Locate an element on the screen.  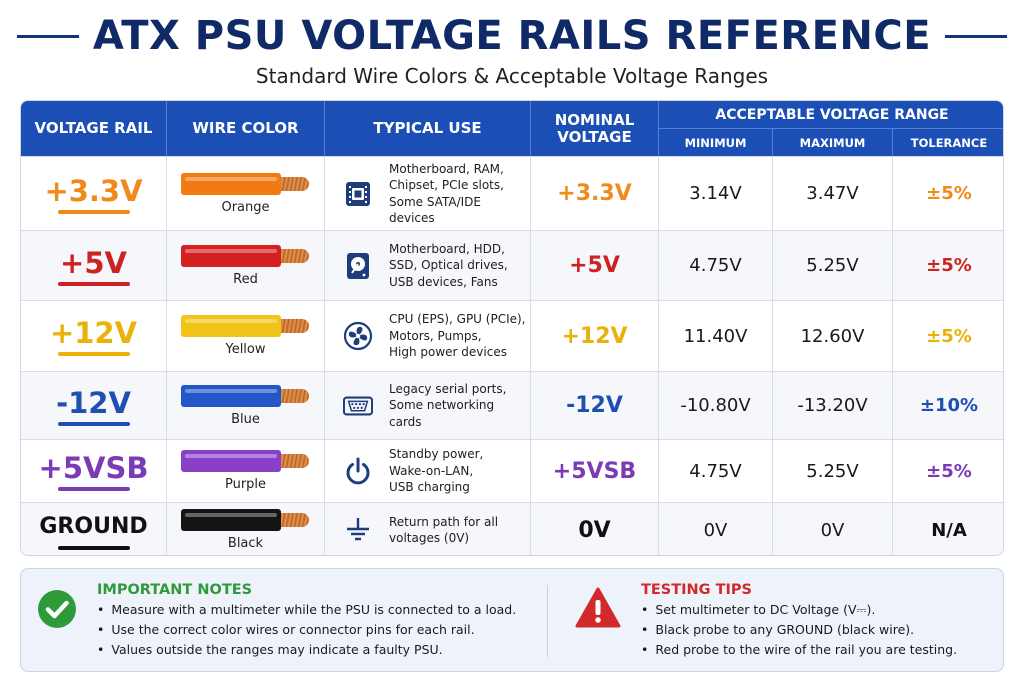
max-cell: -13.20V is located at coordinates (833, 405).